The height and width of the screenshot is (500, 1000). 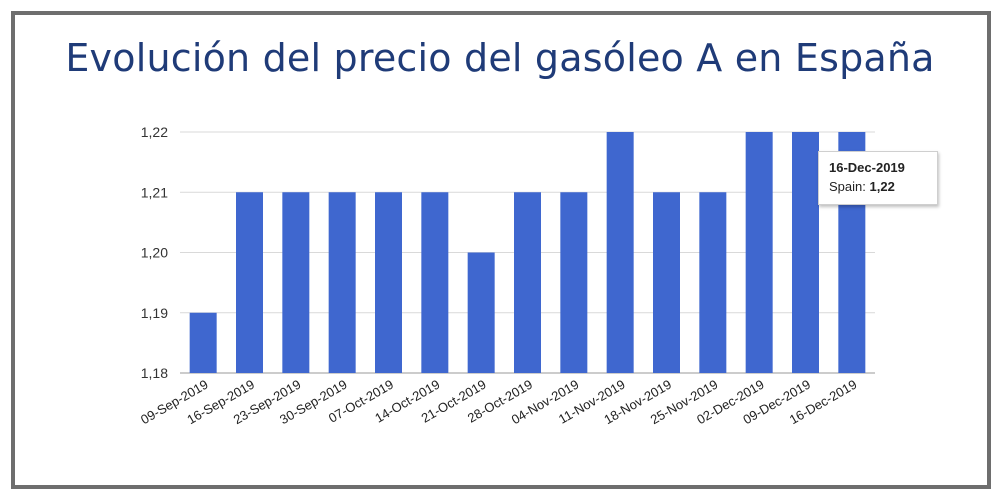 What do you see at coordinates (203, 342) in the screenshot?
I see `bar-09-Sep-2019` at bounding box center [203, 342].